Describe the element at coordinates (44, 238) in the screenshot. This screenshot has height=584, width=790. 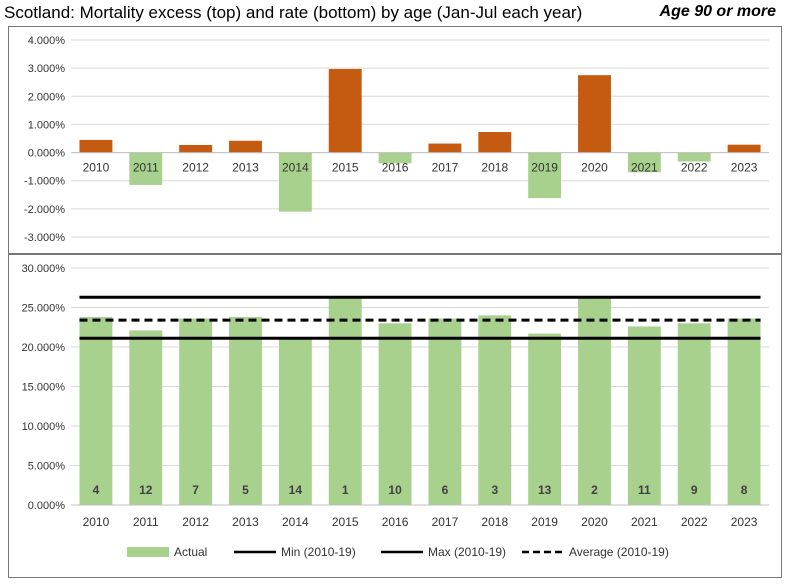
I see `y-tick-label: -3.000%` at that location.